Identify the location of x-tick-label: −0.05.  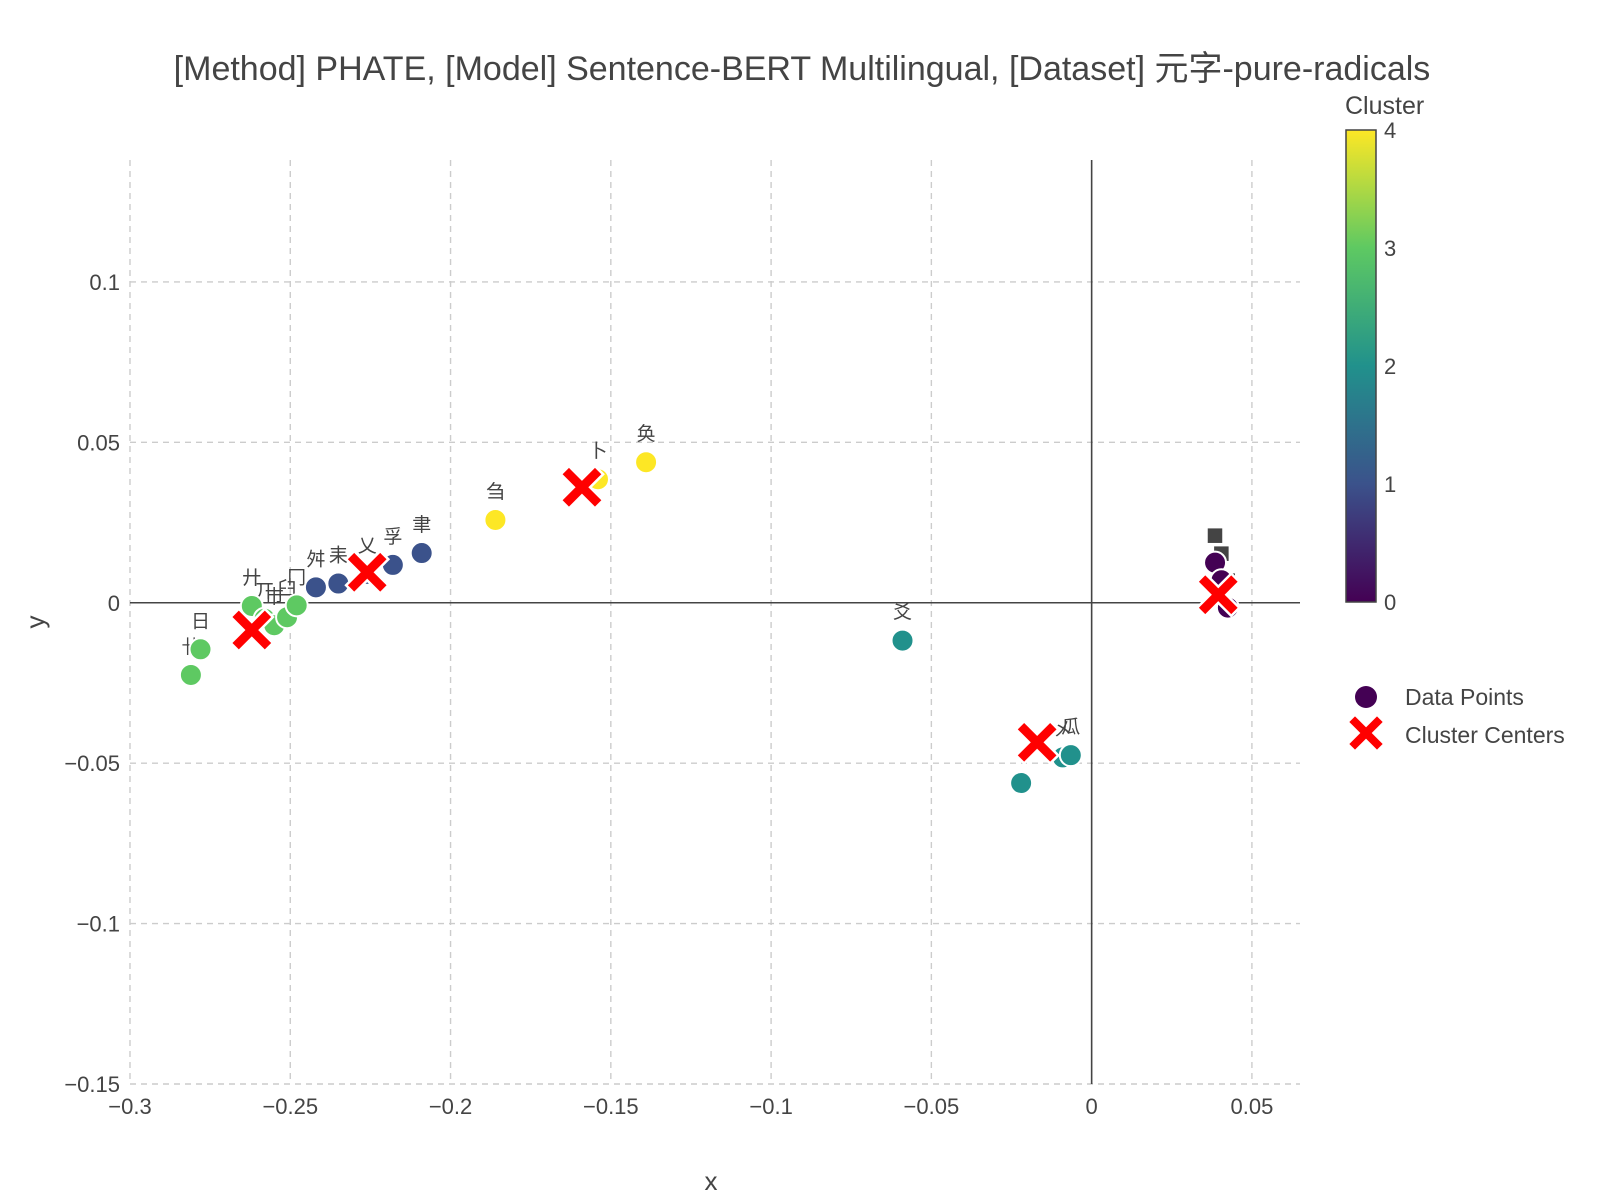
(932, 1106).